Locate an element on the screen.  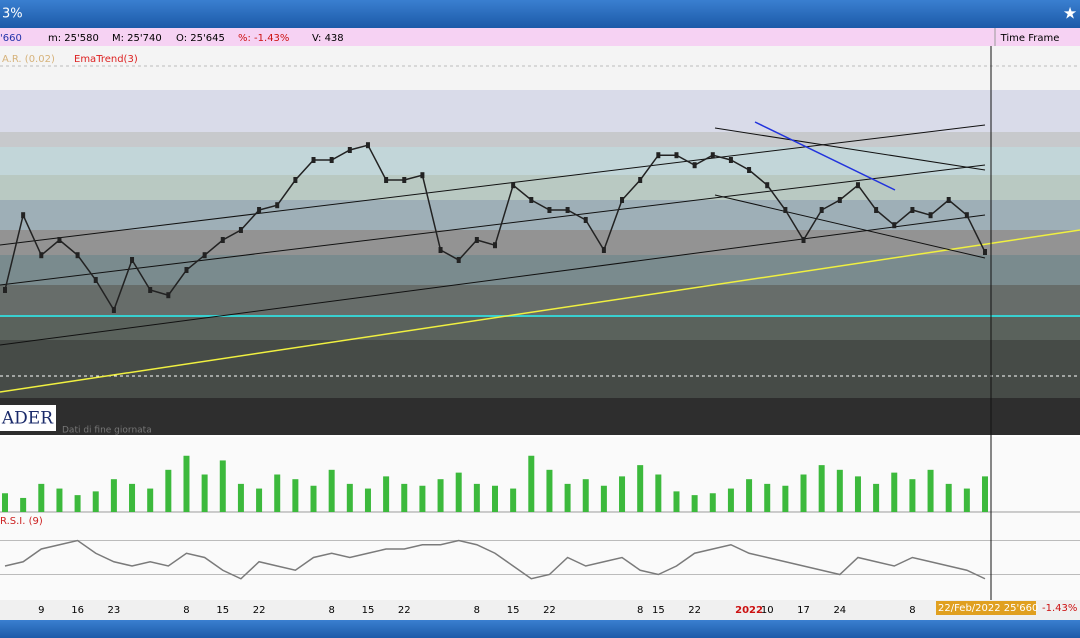
cursor-box is located at coordinates (986, 608).